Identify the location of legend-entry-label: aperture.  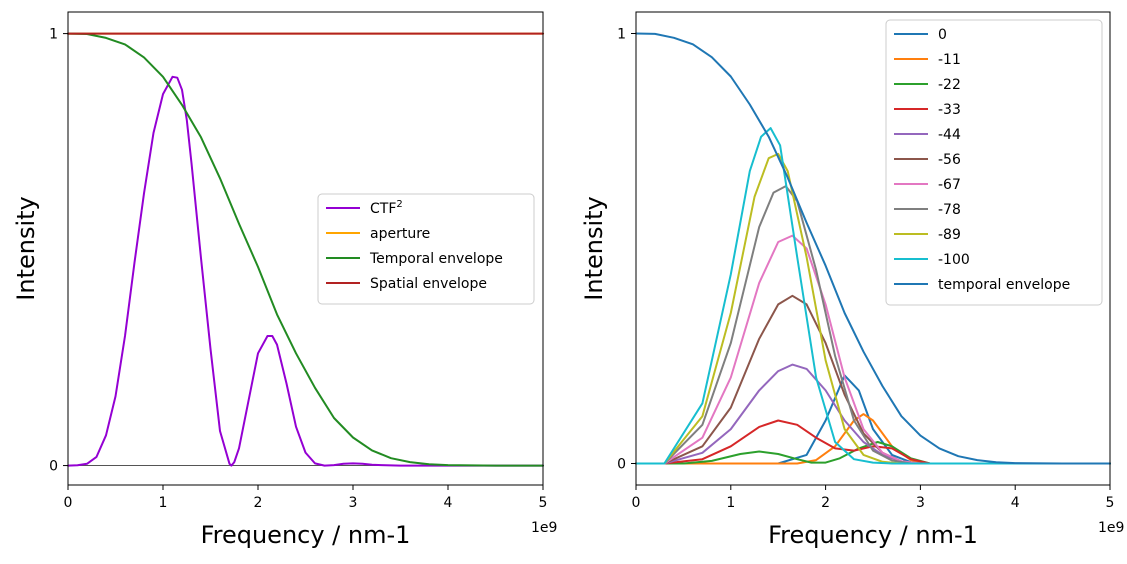
(400, 234).